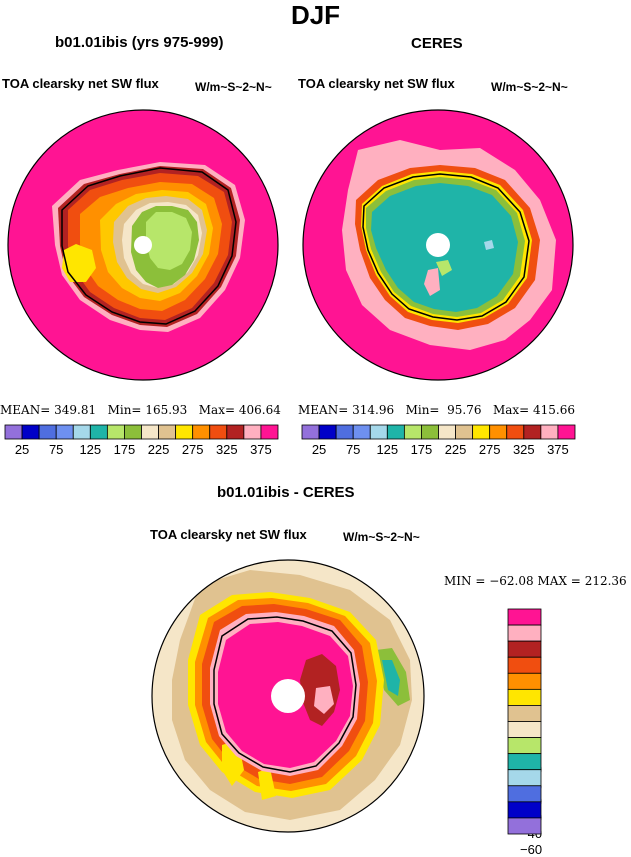 The image size is (631, 857). What do you see at coordinates (529, 87) in the screenshot?
I see `panel2-units: W/m~S~2~N~` at bounding box center [529, 87].